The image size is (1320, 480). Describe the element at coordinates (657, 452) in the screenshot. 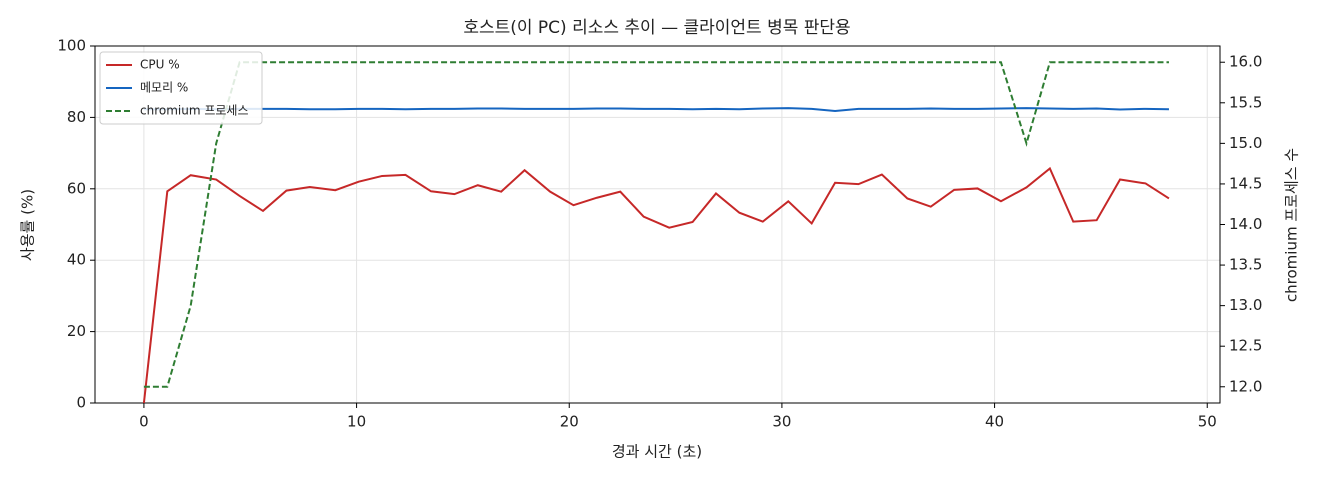

I see `x-axis-label: 경과 시간 (초)` at that location.